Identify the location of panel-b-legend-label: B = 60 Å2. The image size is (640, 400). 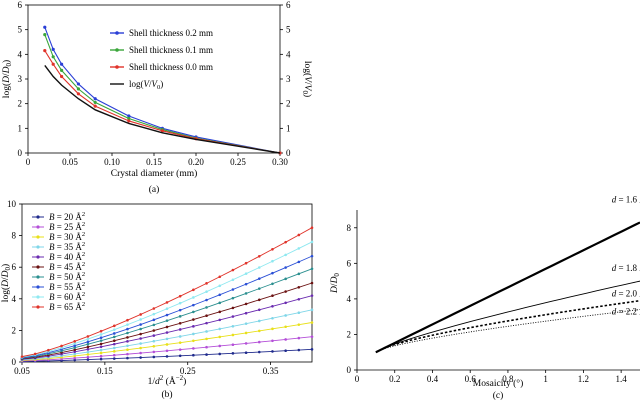
(67, 296).